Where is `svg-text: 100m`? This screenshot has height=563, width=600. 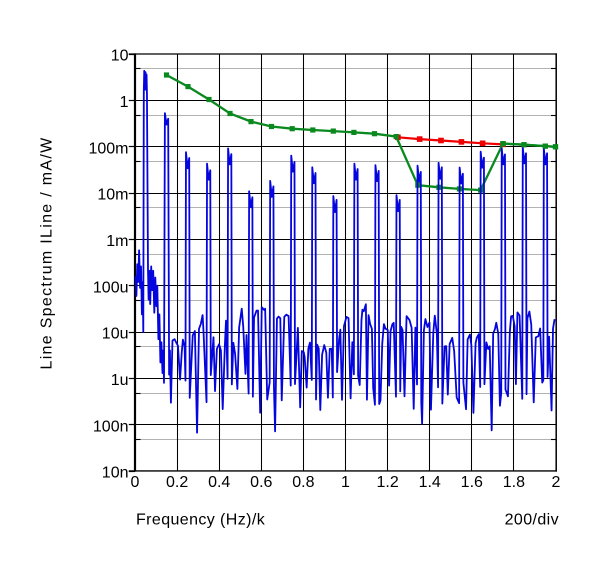
svg-text: 100m is located at coordinates (108, 148).